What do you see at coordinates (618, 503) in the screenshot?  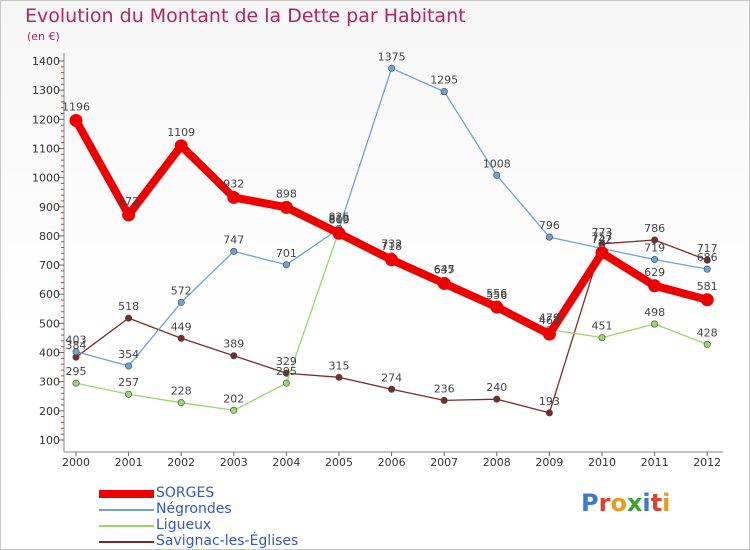 I see `logo-letter: o` at bounding box center [618, 503].